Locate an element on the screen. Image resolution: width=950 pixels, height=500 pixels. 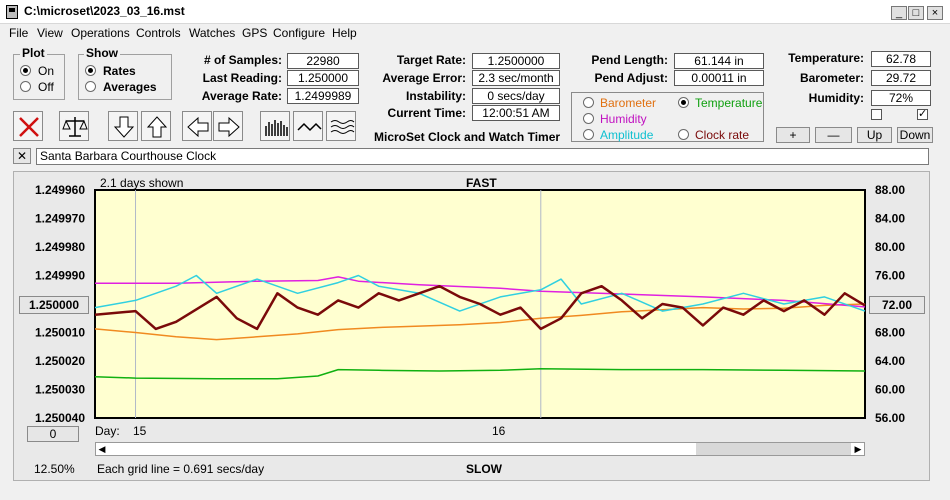
temperature-option-label: Temperature is located at coordinates (729, 103).